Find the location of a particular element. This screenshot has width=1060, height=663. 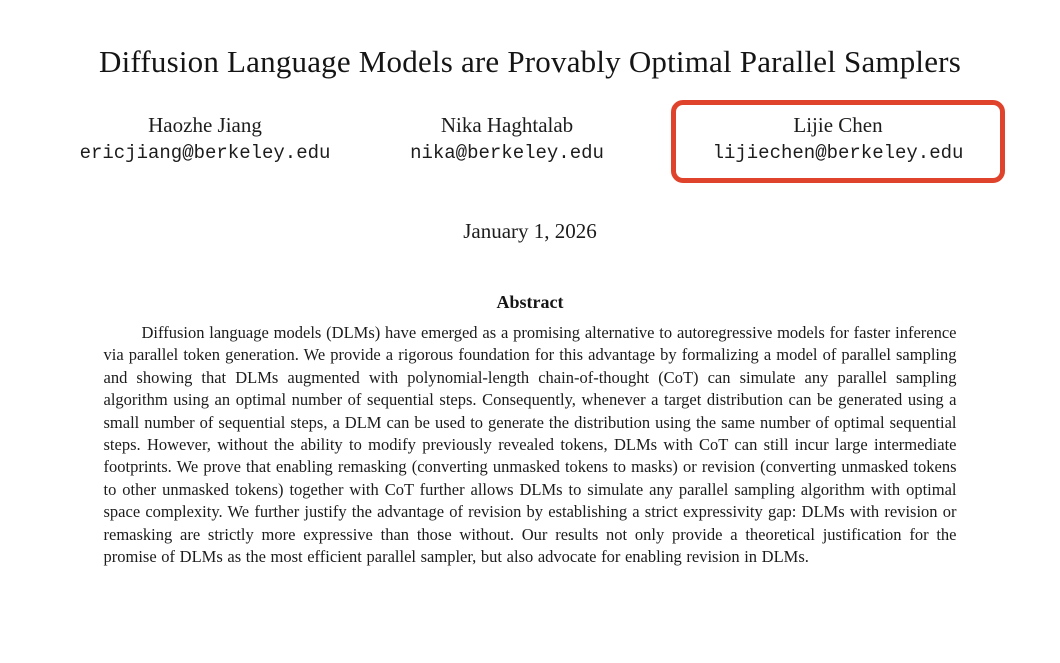

author-block: Nika Haghtalab nika@berkeley.edu is located at coordinates (507, 141).